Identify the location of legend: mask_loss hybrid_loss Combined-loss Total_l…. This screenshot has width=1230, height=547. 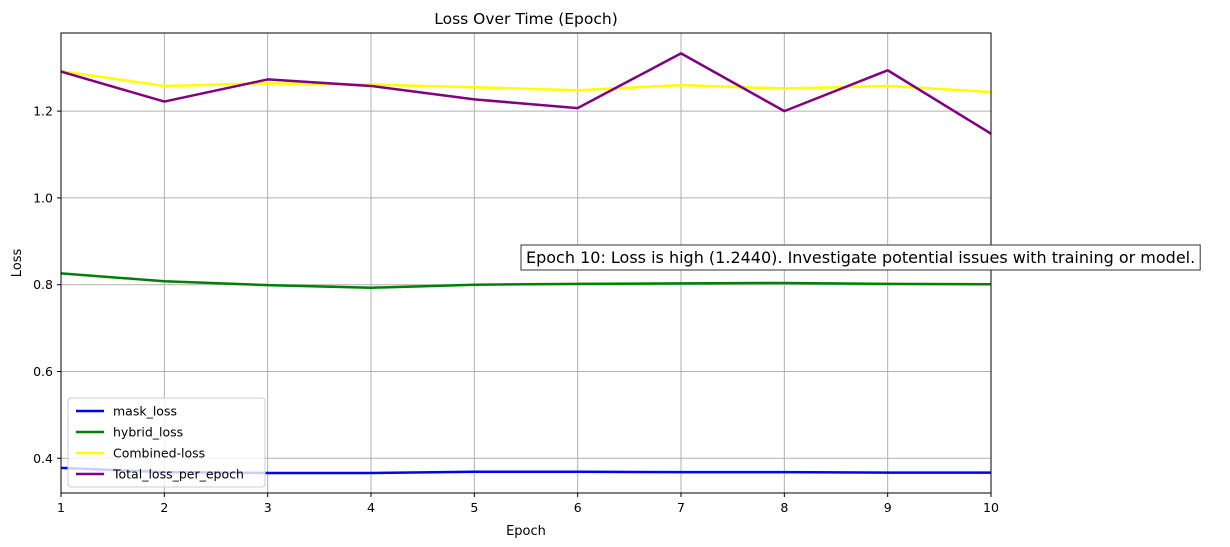
(166, 442).